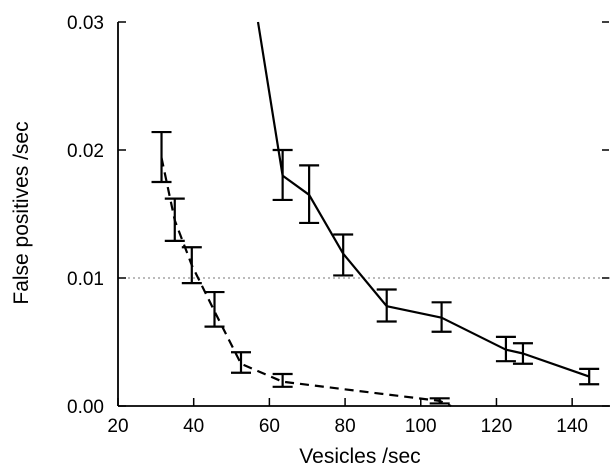 The height and width of the screenshot is (469, 610). I want to click on x-tick-label: 100, so click(421, 426).